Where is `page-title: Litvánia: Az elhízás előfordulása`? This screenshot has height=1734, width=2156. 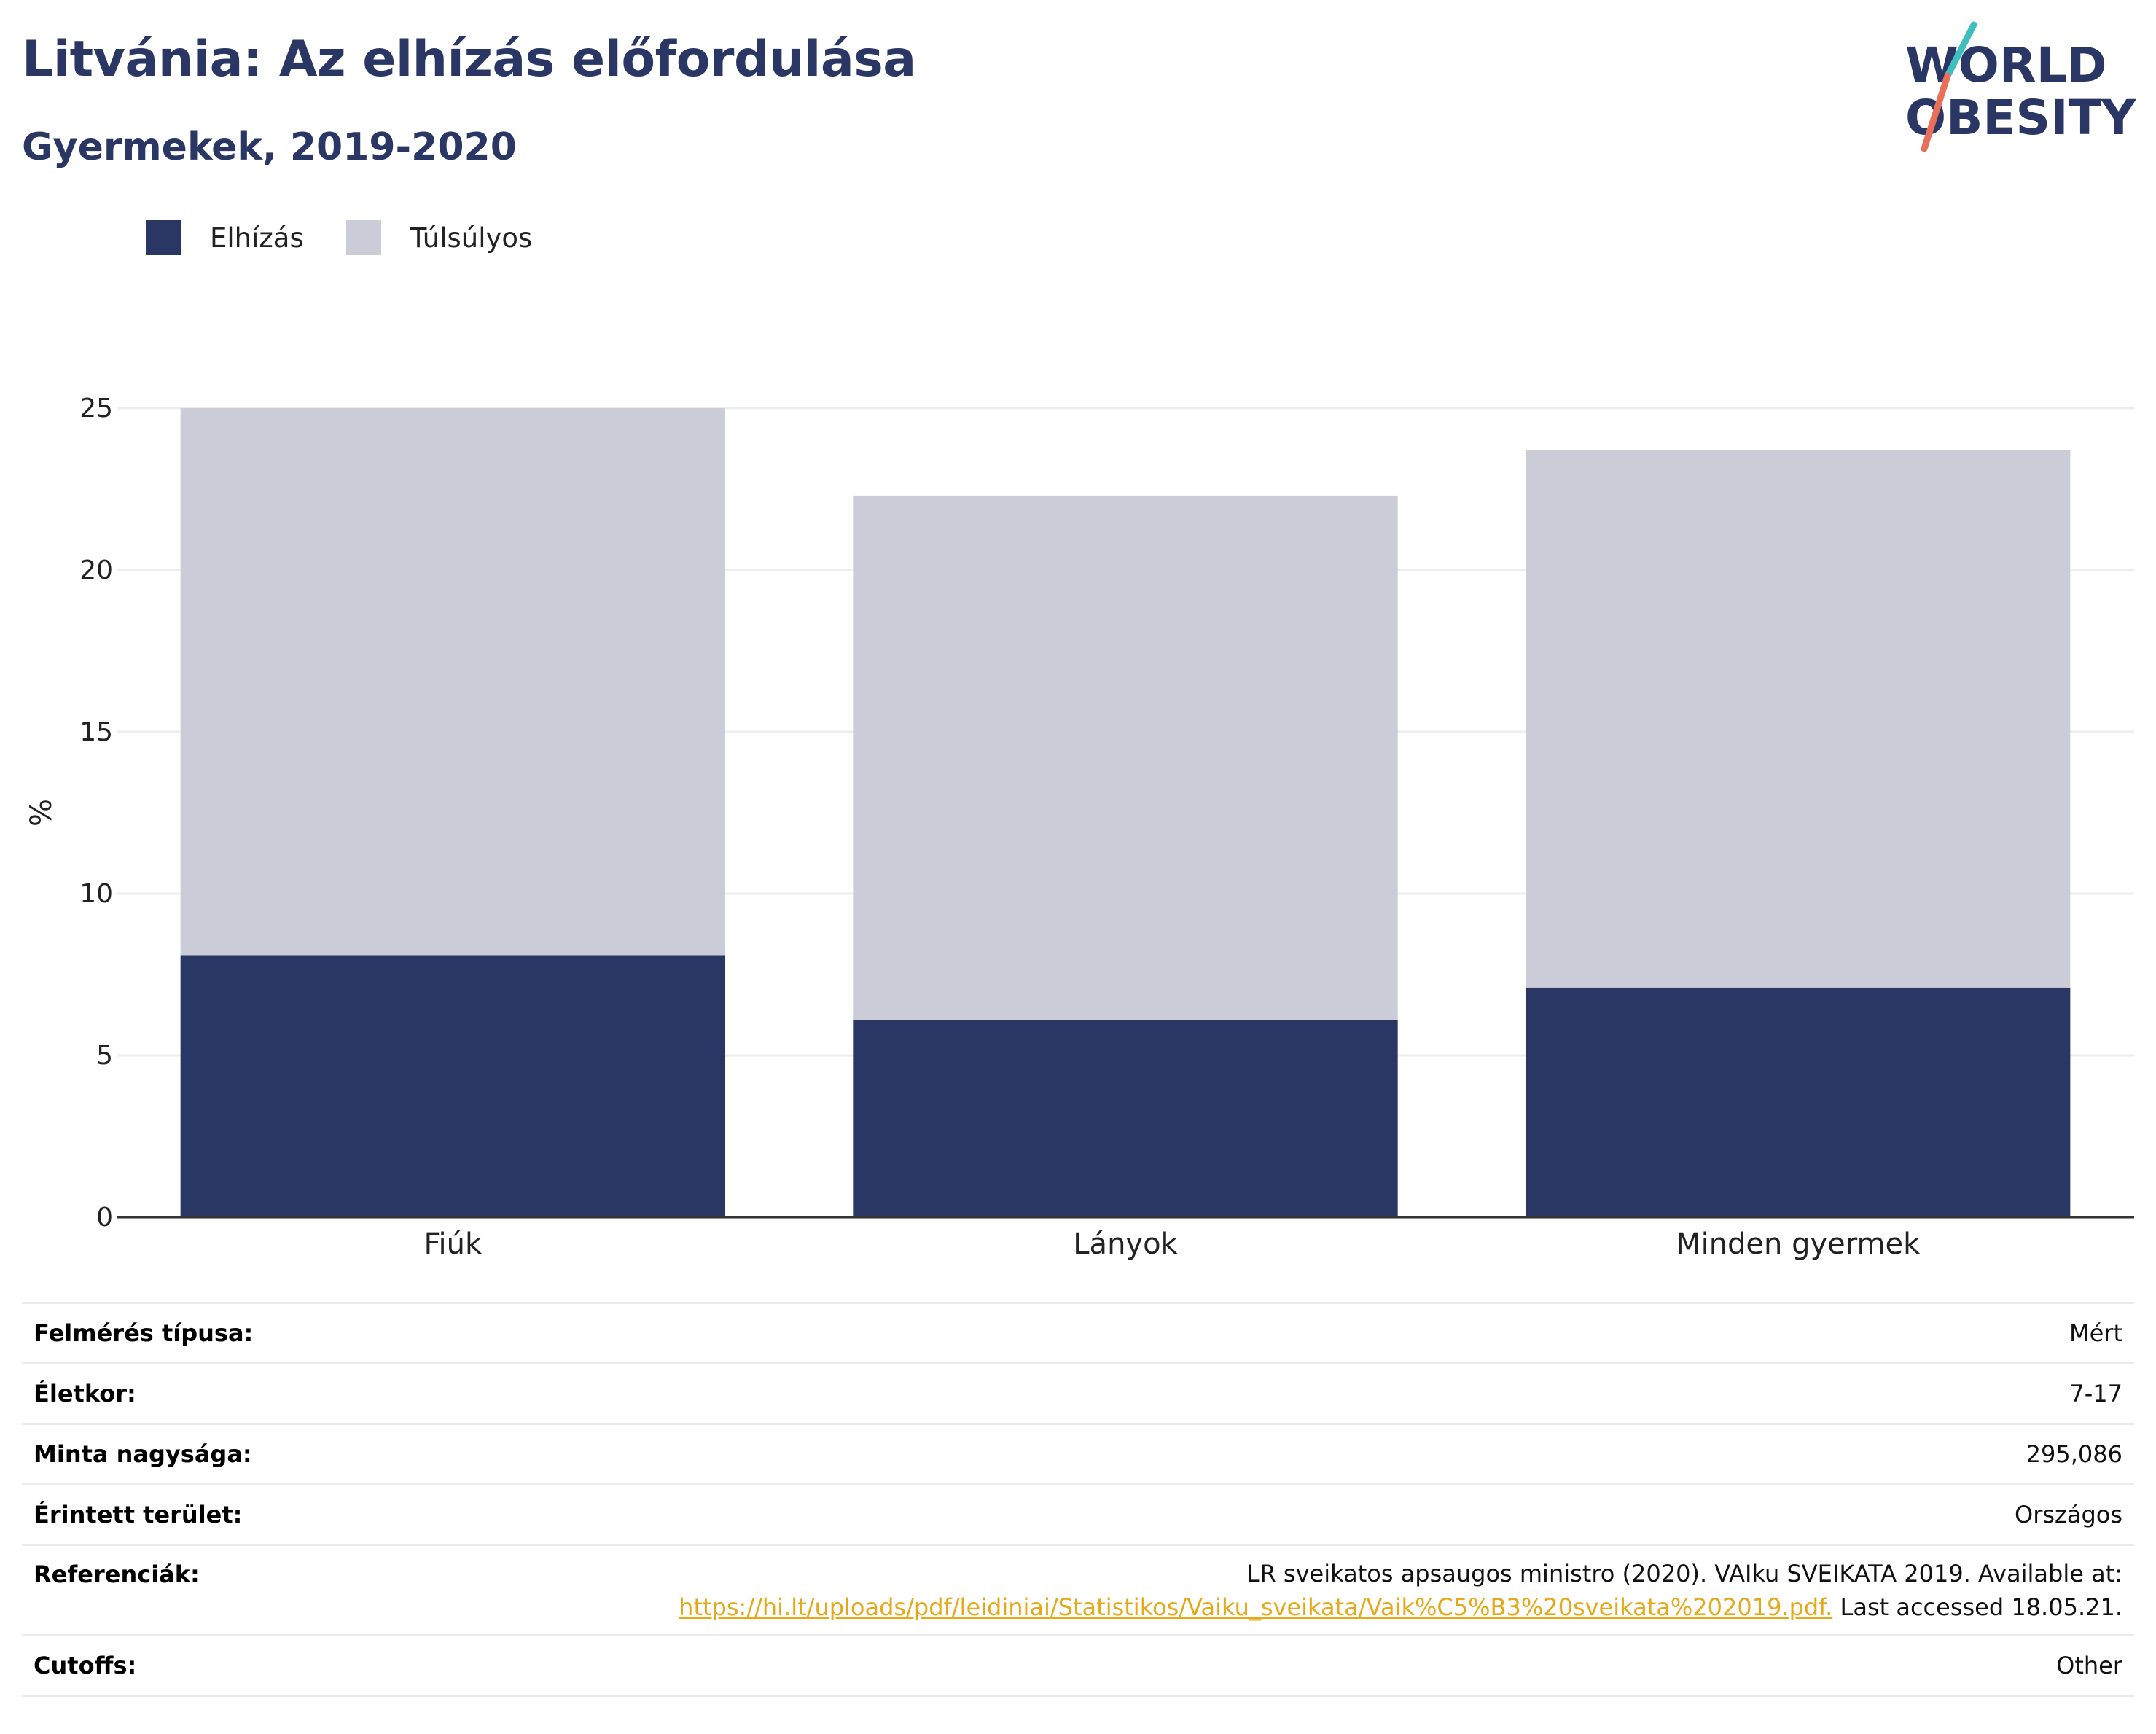
page-title: Litvánia: Az elhízás előfordulása is located at coordinates (469, 60).